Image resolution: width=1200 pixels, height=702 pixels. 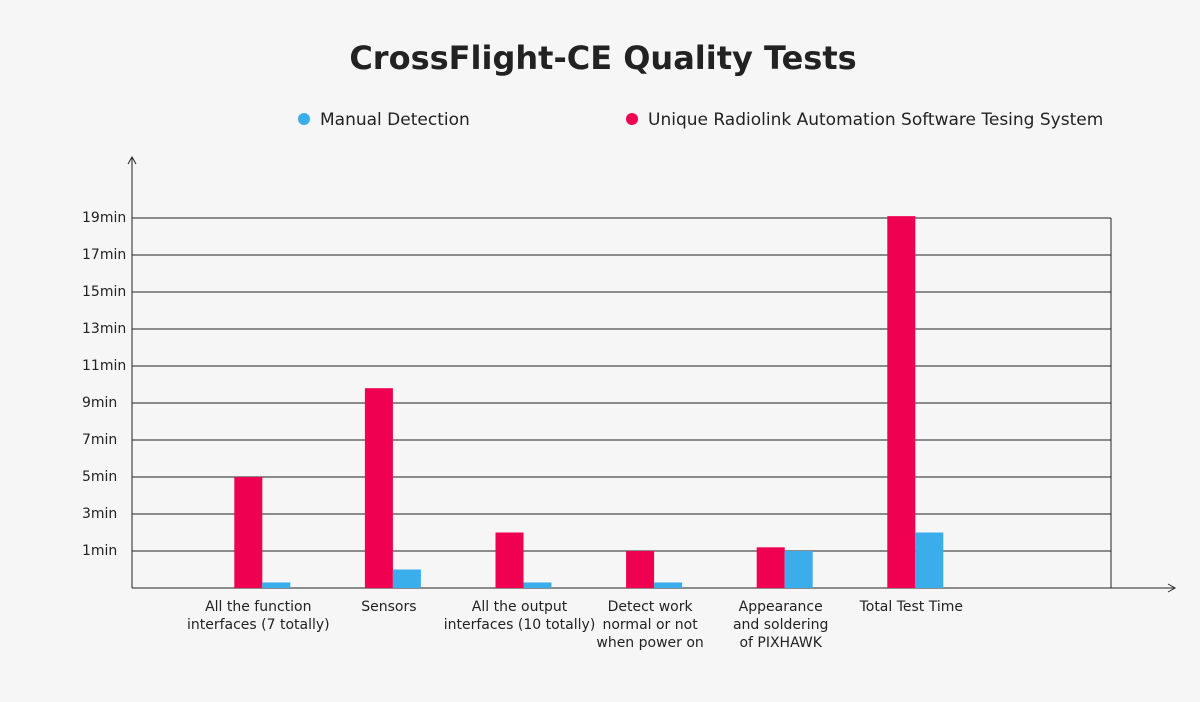 I want to click on legend-text: Manual Detection, so click(x=395, y=120).